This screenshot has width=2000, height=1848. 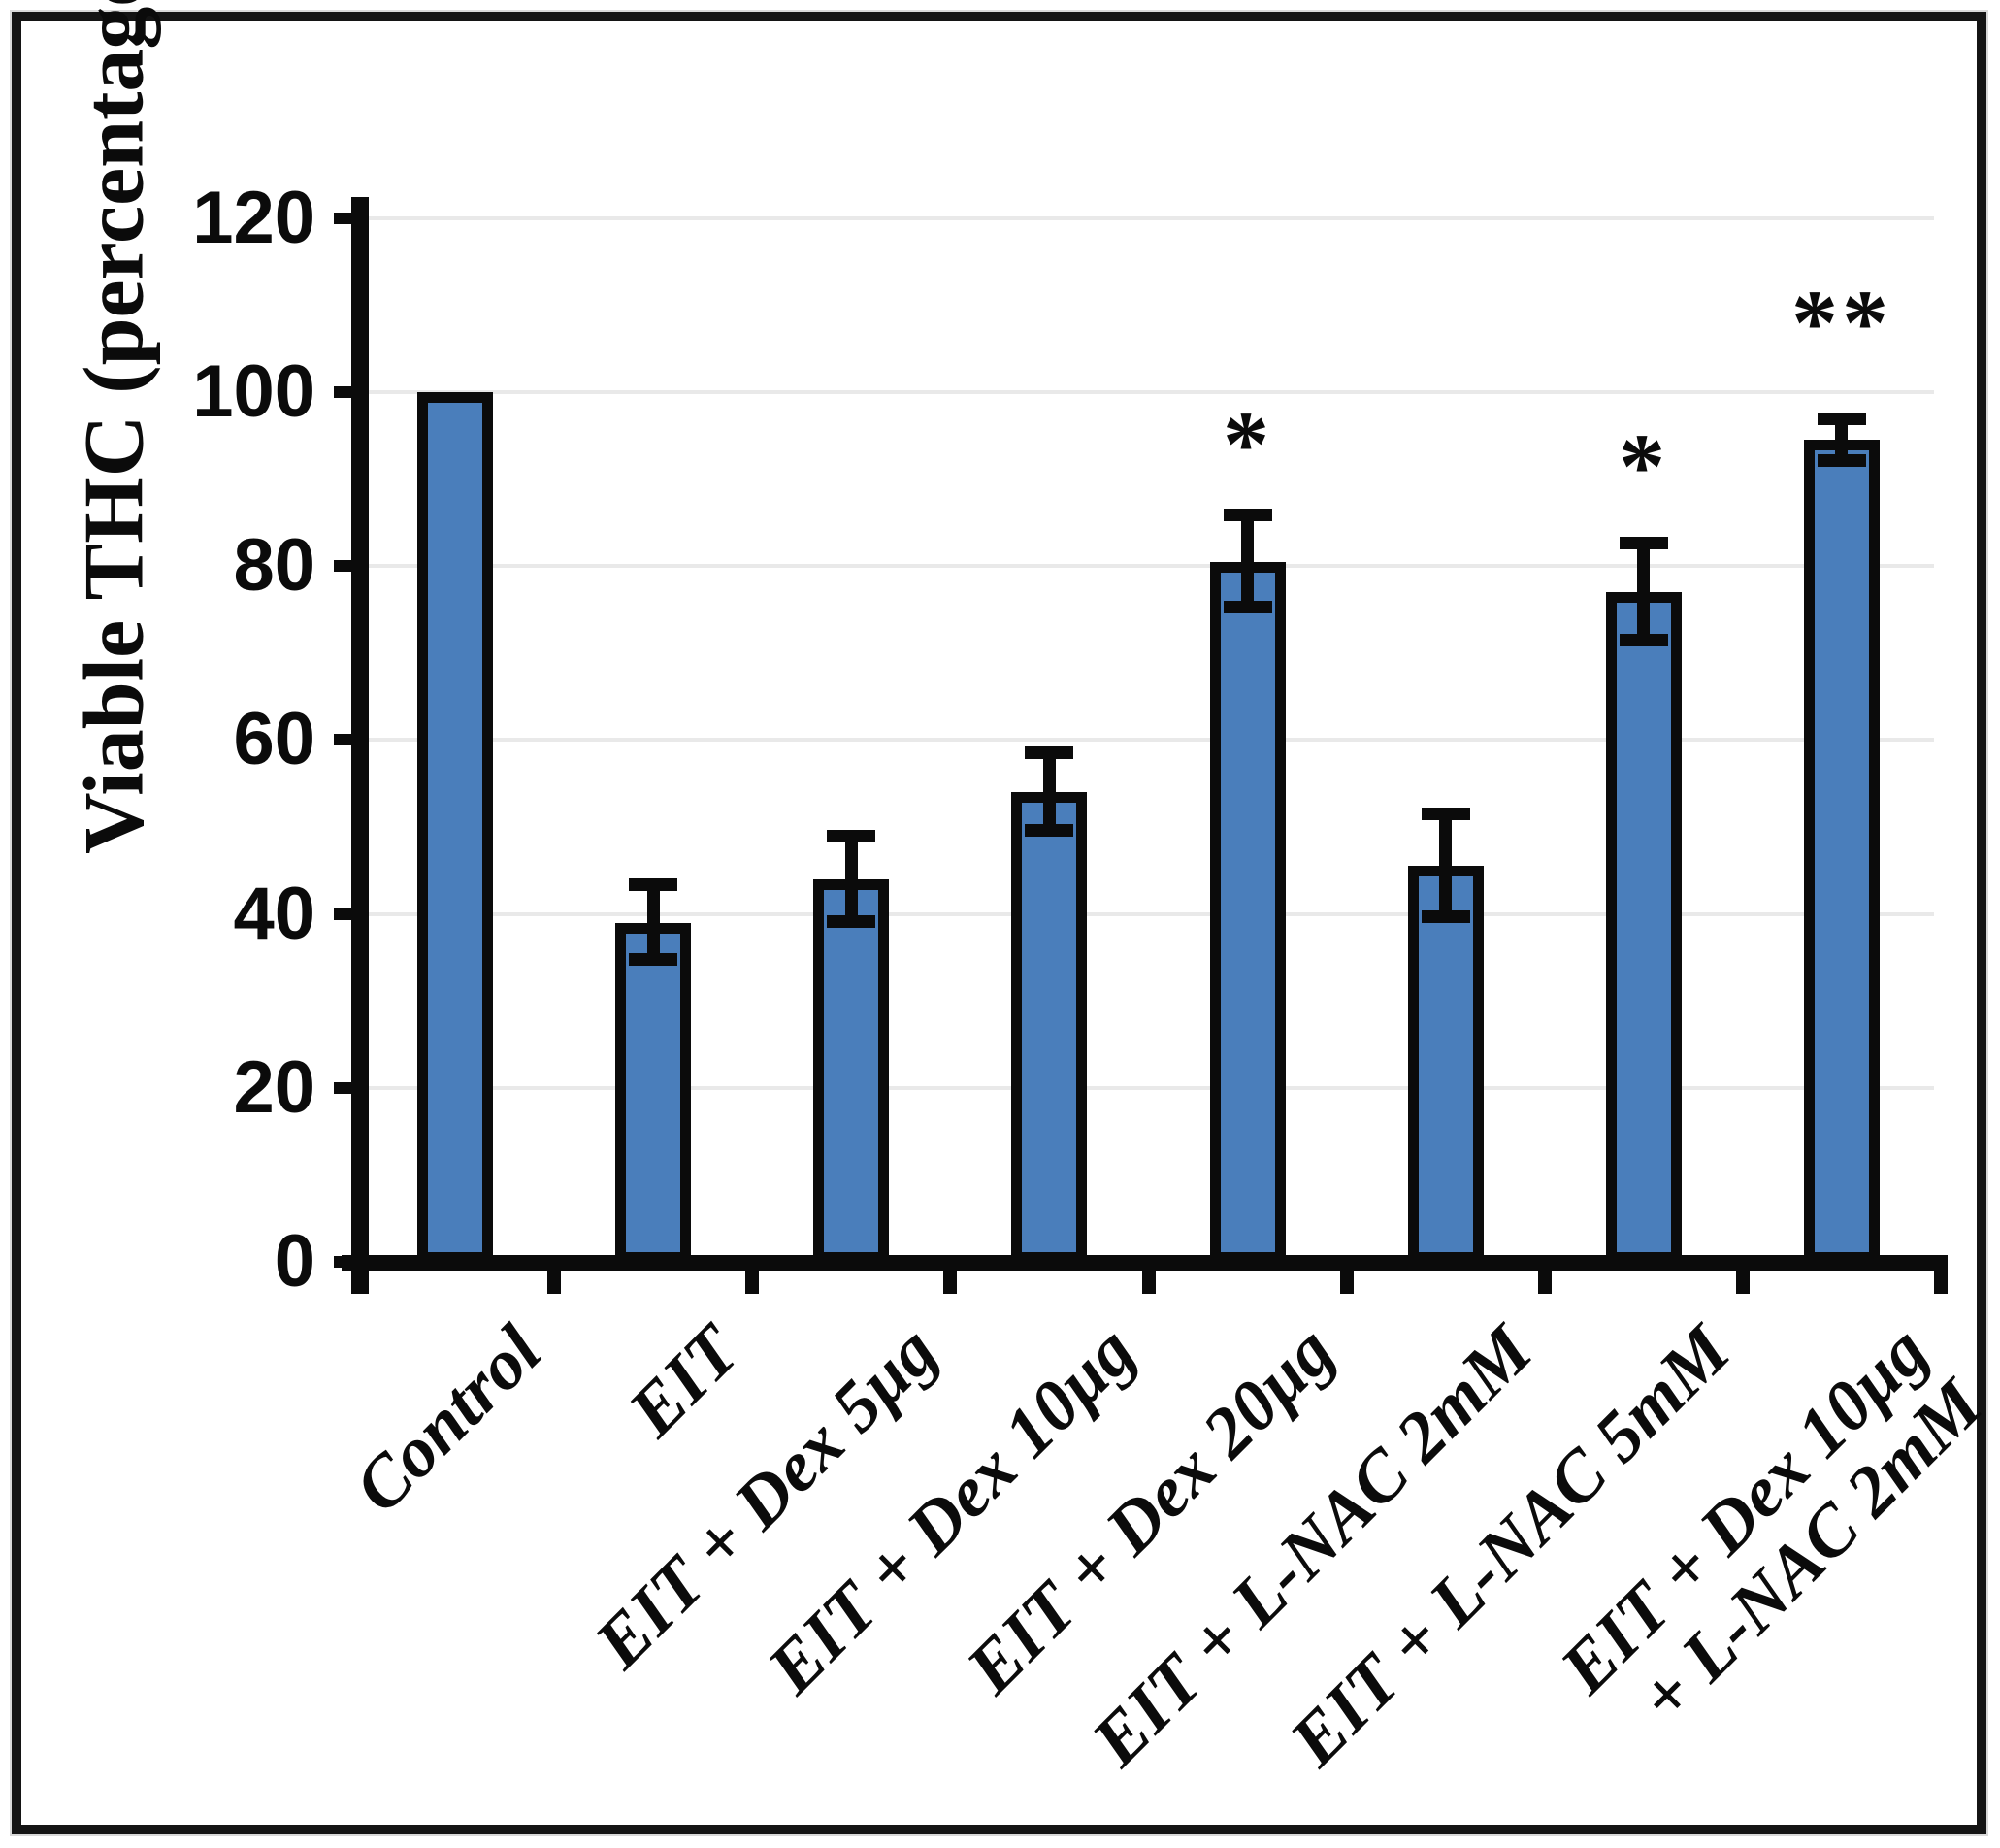 I want to click on y-tick-label: 60, so click(x=274, y=739).